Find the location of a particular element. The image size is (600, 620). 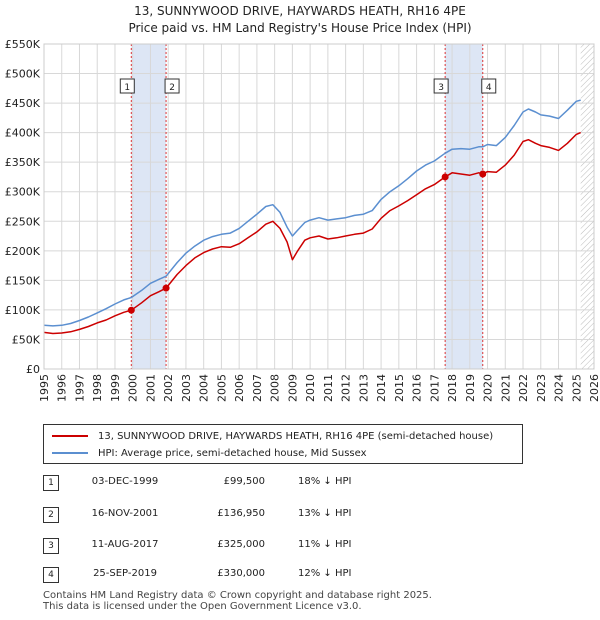

x-tick-label: 2026 is located at coordinates (594, 388).